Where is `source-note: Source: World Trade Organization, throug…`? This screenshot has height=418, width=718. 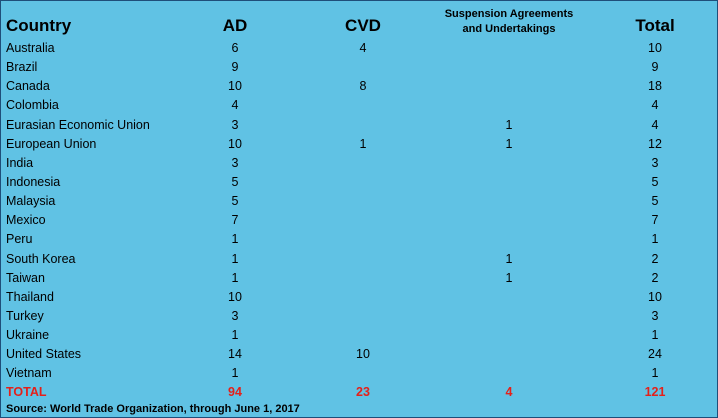
source-note: Source: World Trade Organization, throug… is located at coordinates (153, 409).